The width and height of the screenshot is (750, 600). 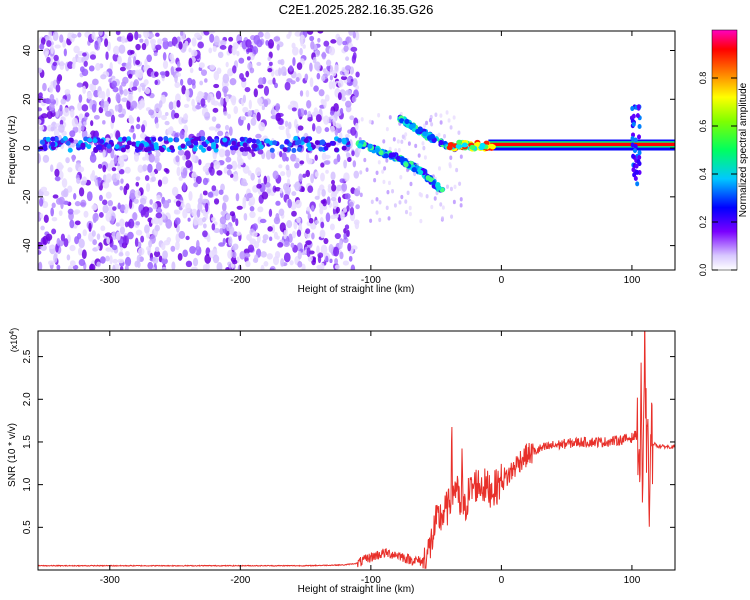 I want to click on x-tick-label: -200, so click(x=240, y=580).